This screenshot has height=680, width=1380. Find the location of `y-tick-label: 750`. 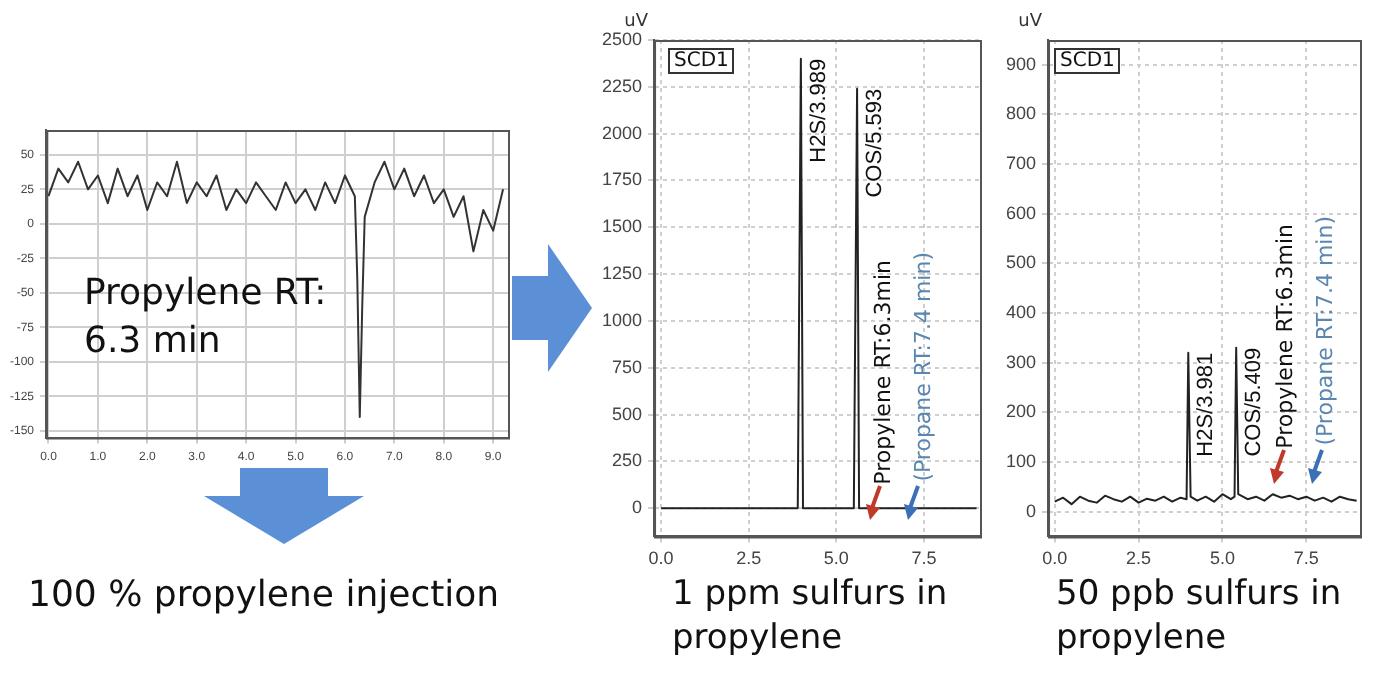

y-tick-label: 750 is located at coordinates (627, 366).